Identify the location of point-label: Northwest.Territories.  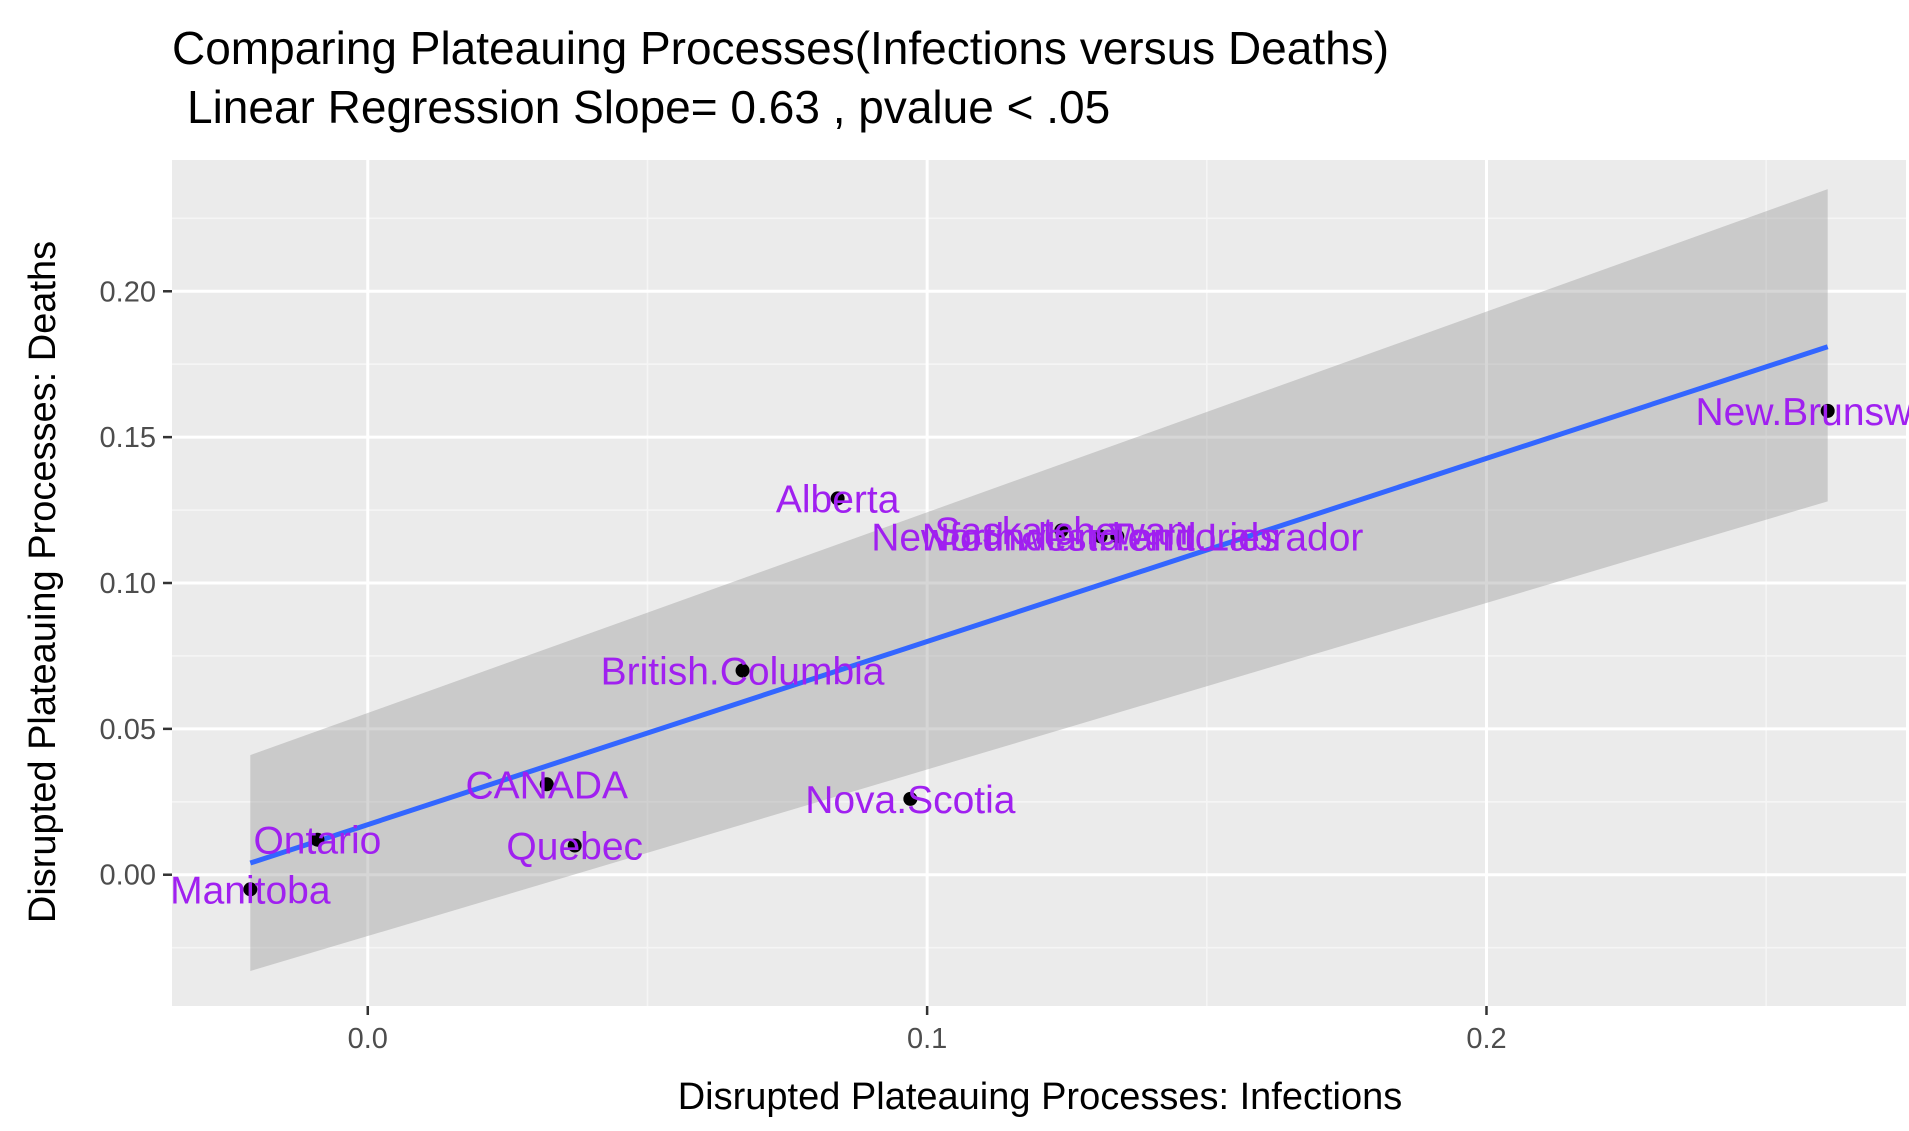
(1101, 537).